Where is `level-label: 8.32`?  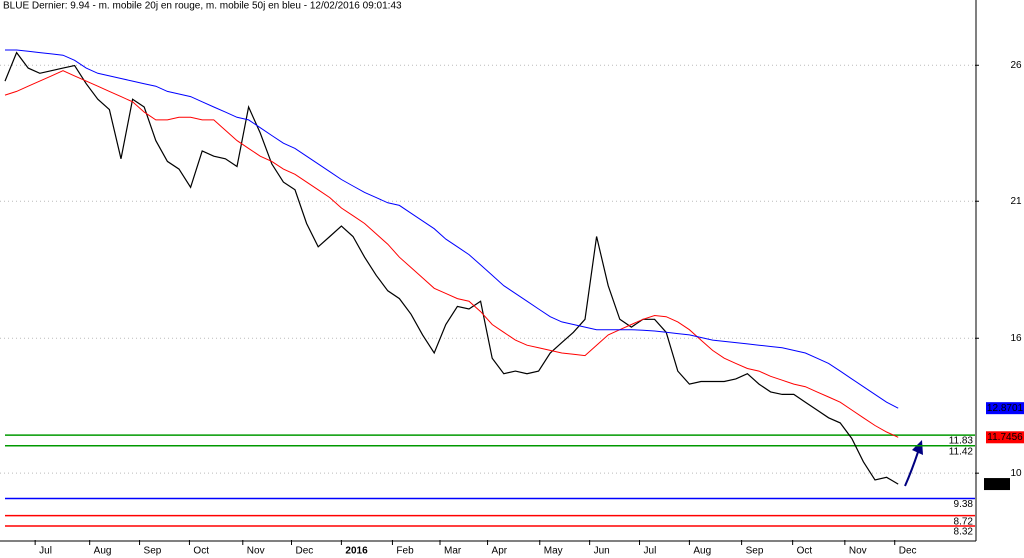
level-label: 8.32 is located at coordinates (964, 532).